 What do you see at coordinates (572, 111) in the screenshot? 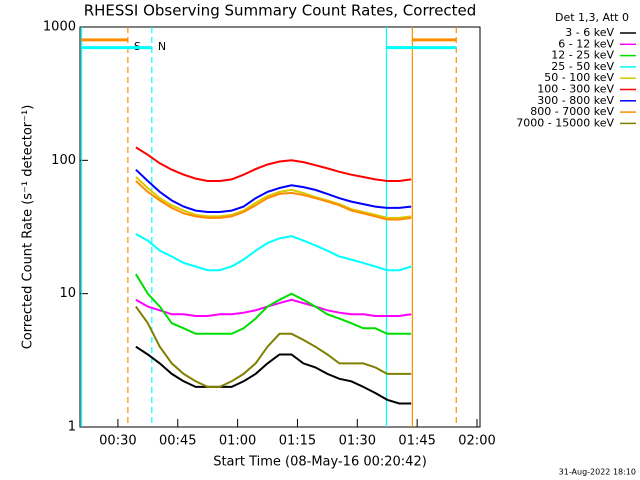
I see `legend-label: 800 - 7000 keV` at bounding box center [572, 111].